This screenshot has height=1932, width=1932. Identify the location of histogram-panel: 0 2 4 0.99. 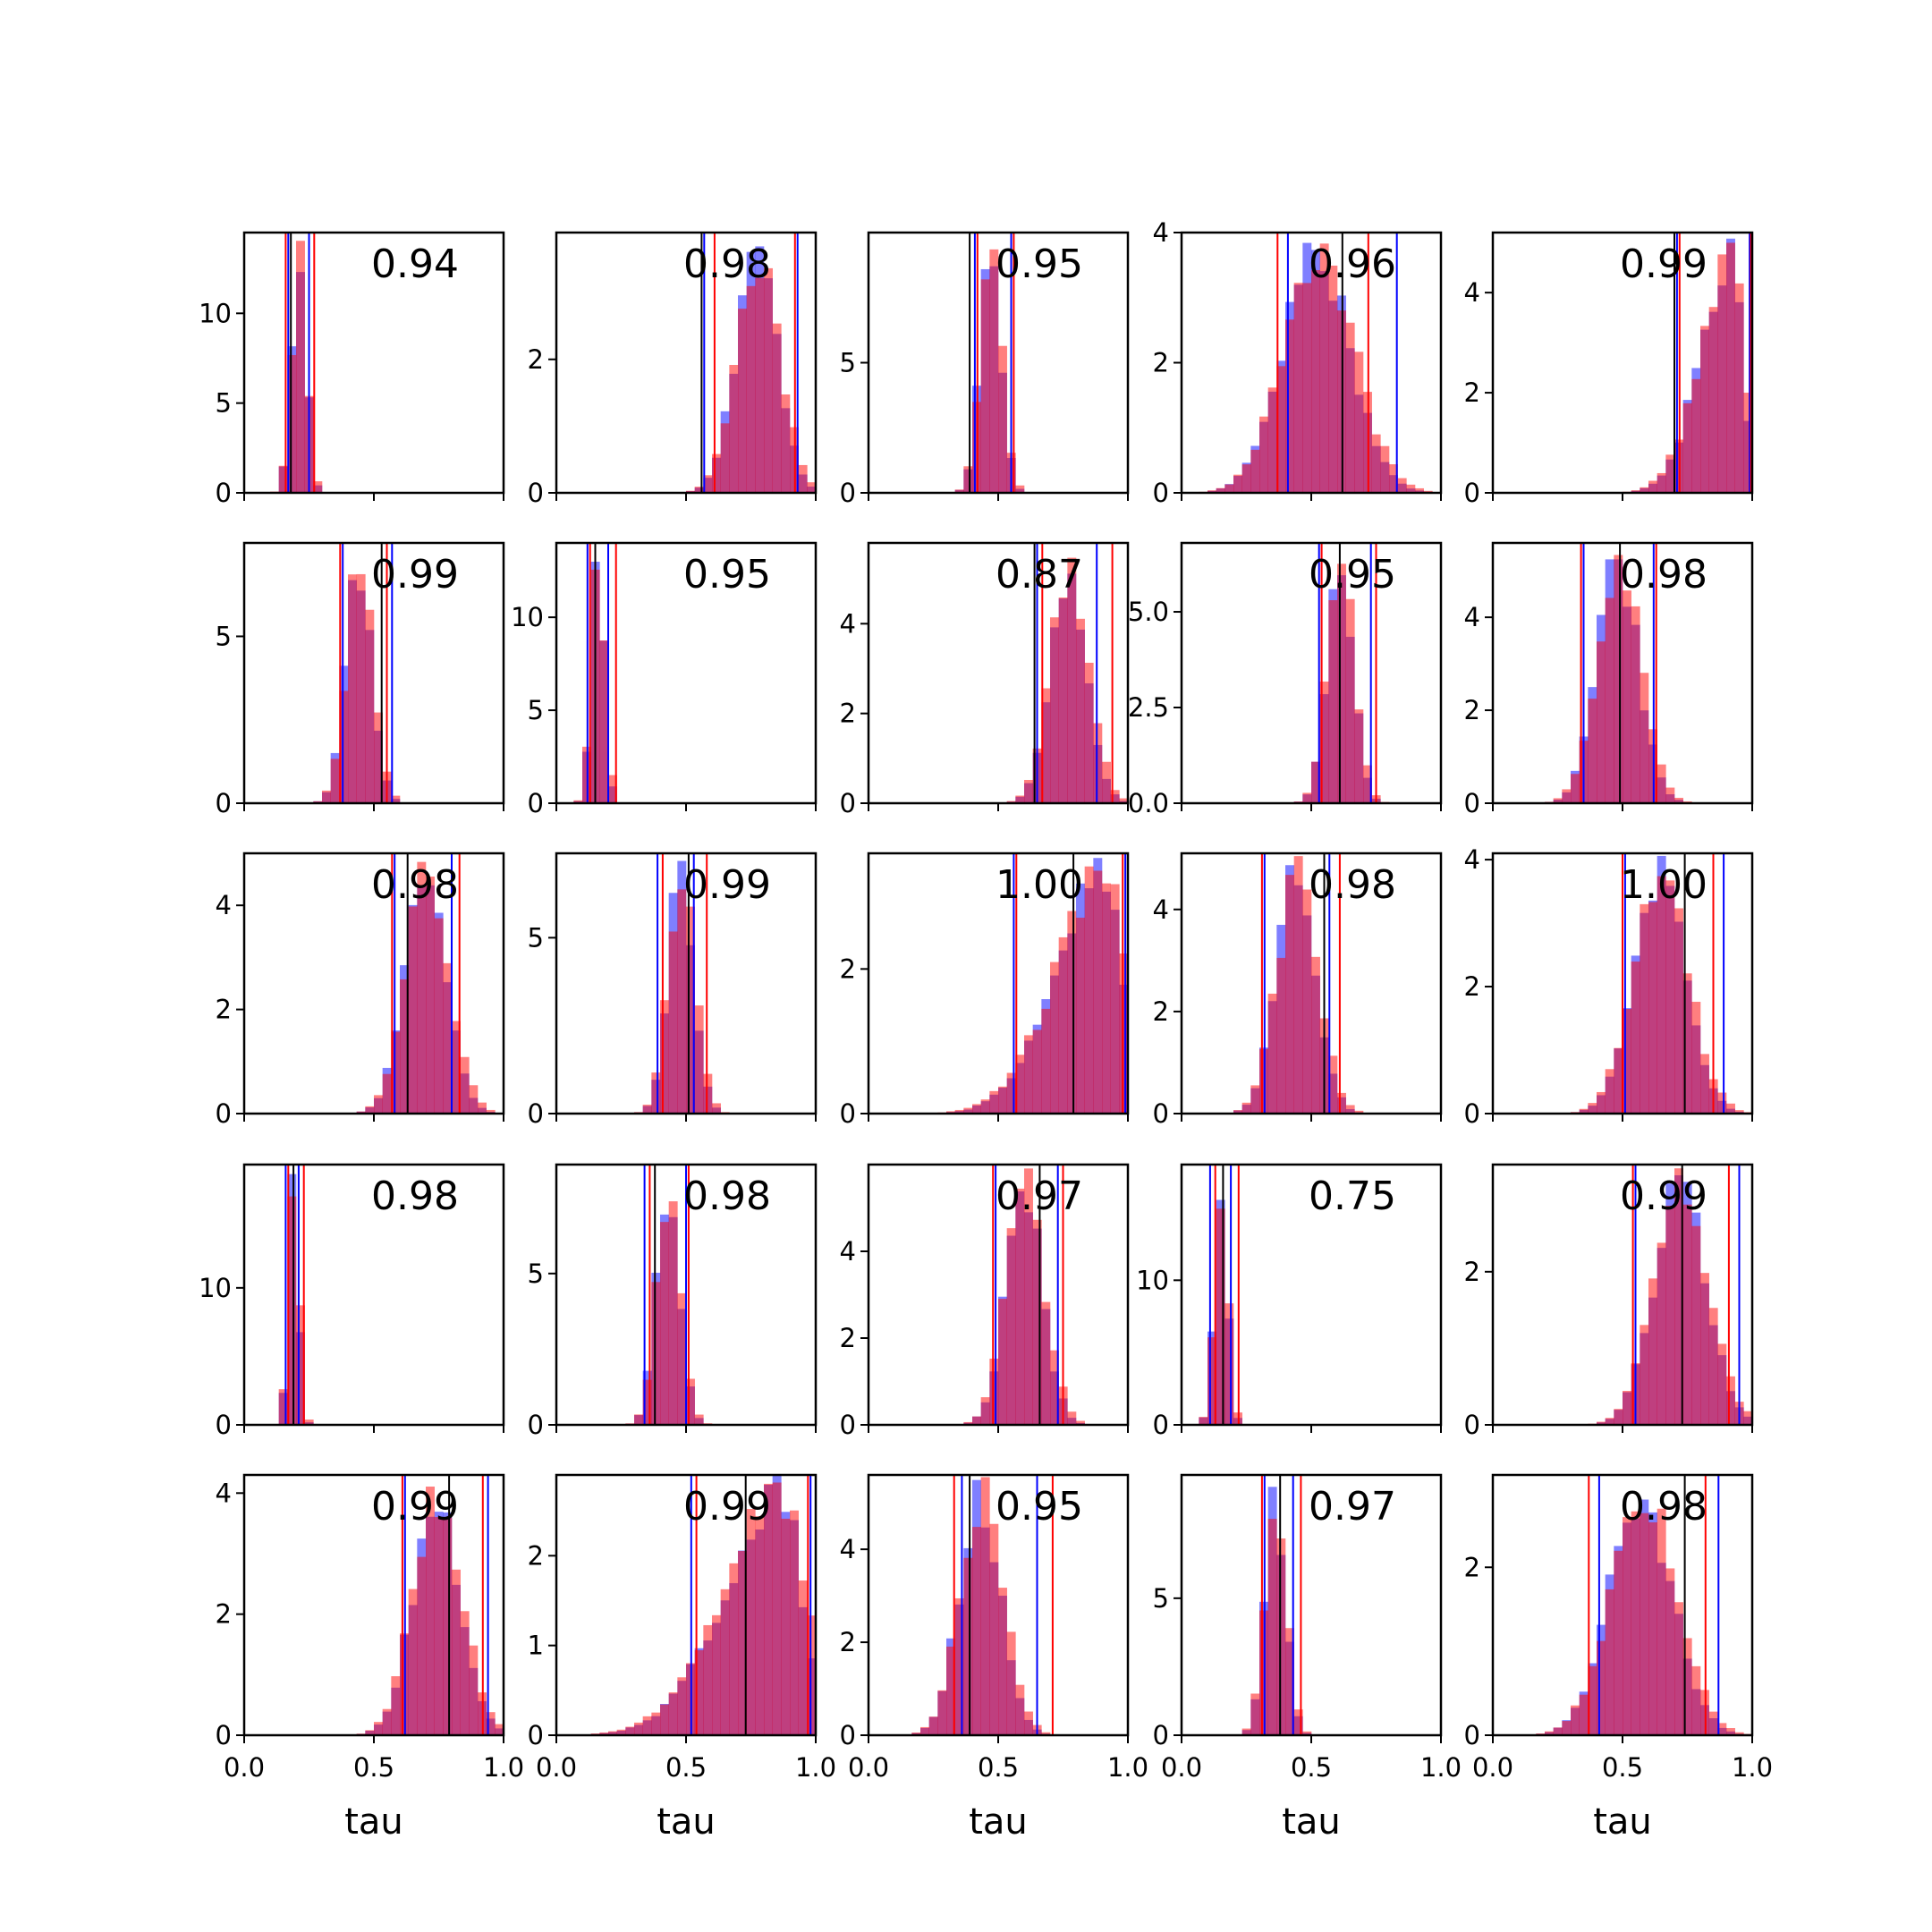
(1609, 369).